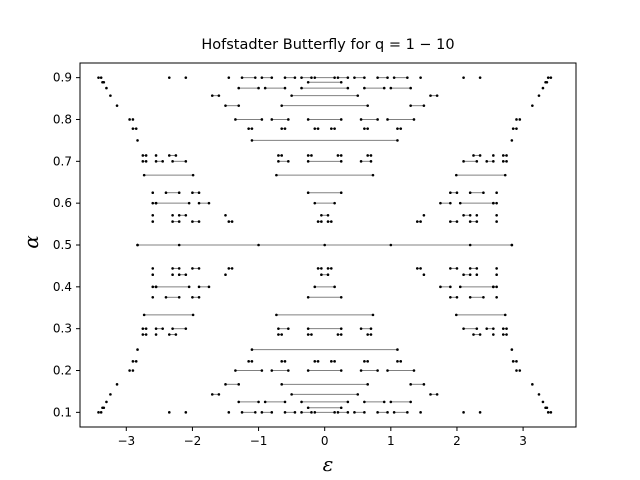 This screenshot has height=480, width=640. Describe the element at coordinates (193, 441) in the screenshot. I see `x-tick-label: −2` at that location.